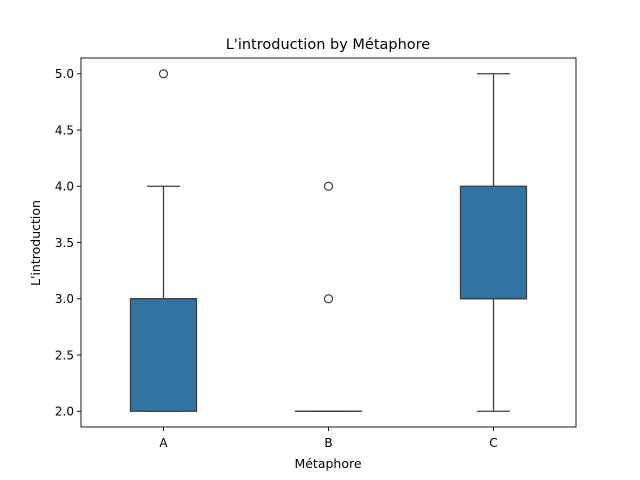  I want to click on y-tick-label: 5.0, so click(64, 74).